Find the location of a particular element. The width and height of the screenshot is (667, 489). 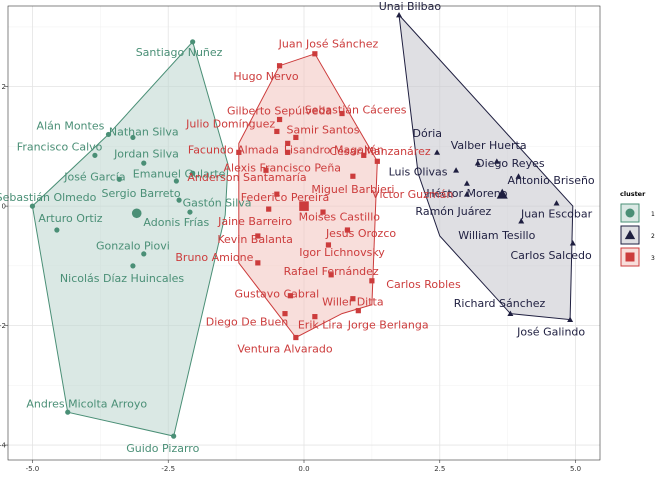

point-label: Sebastián Olmedo is located at coordinates (48, 197).